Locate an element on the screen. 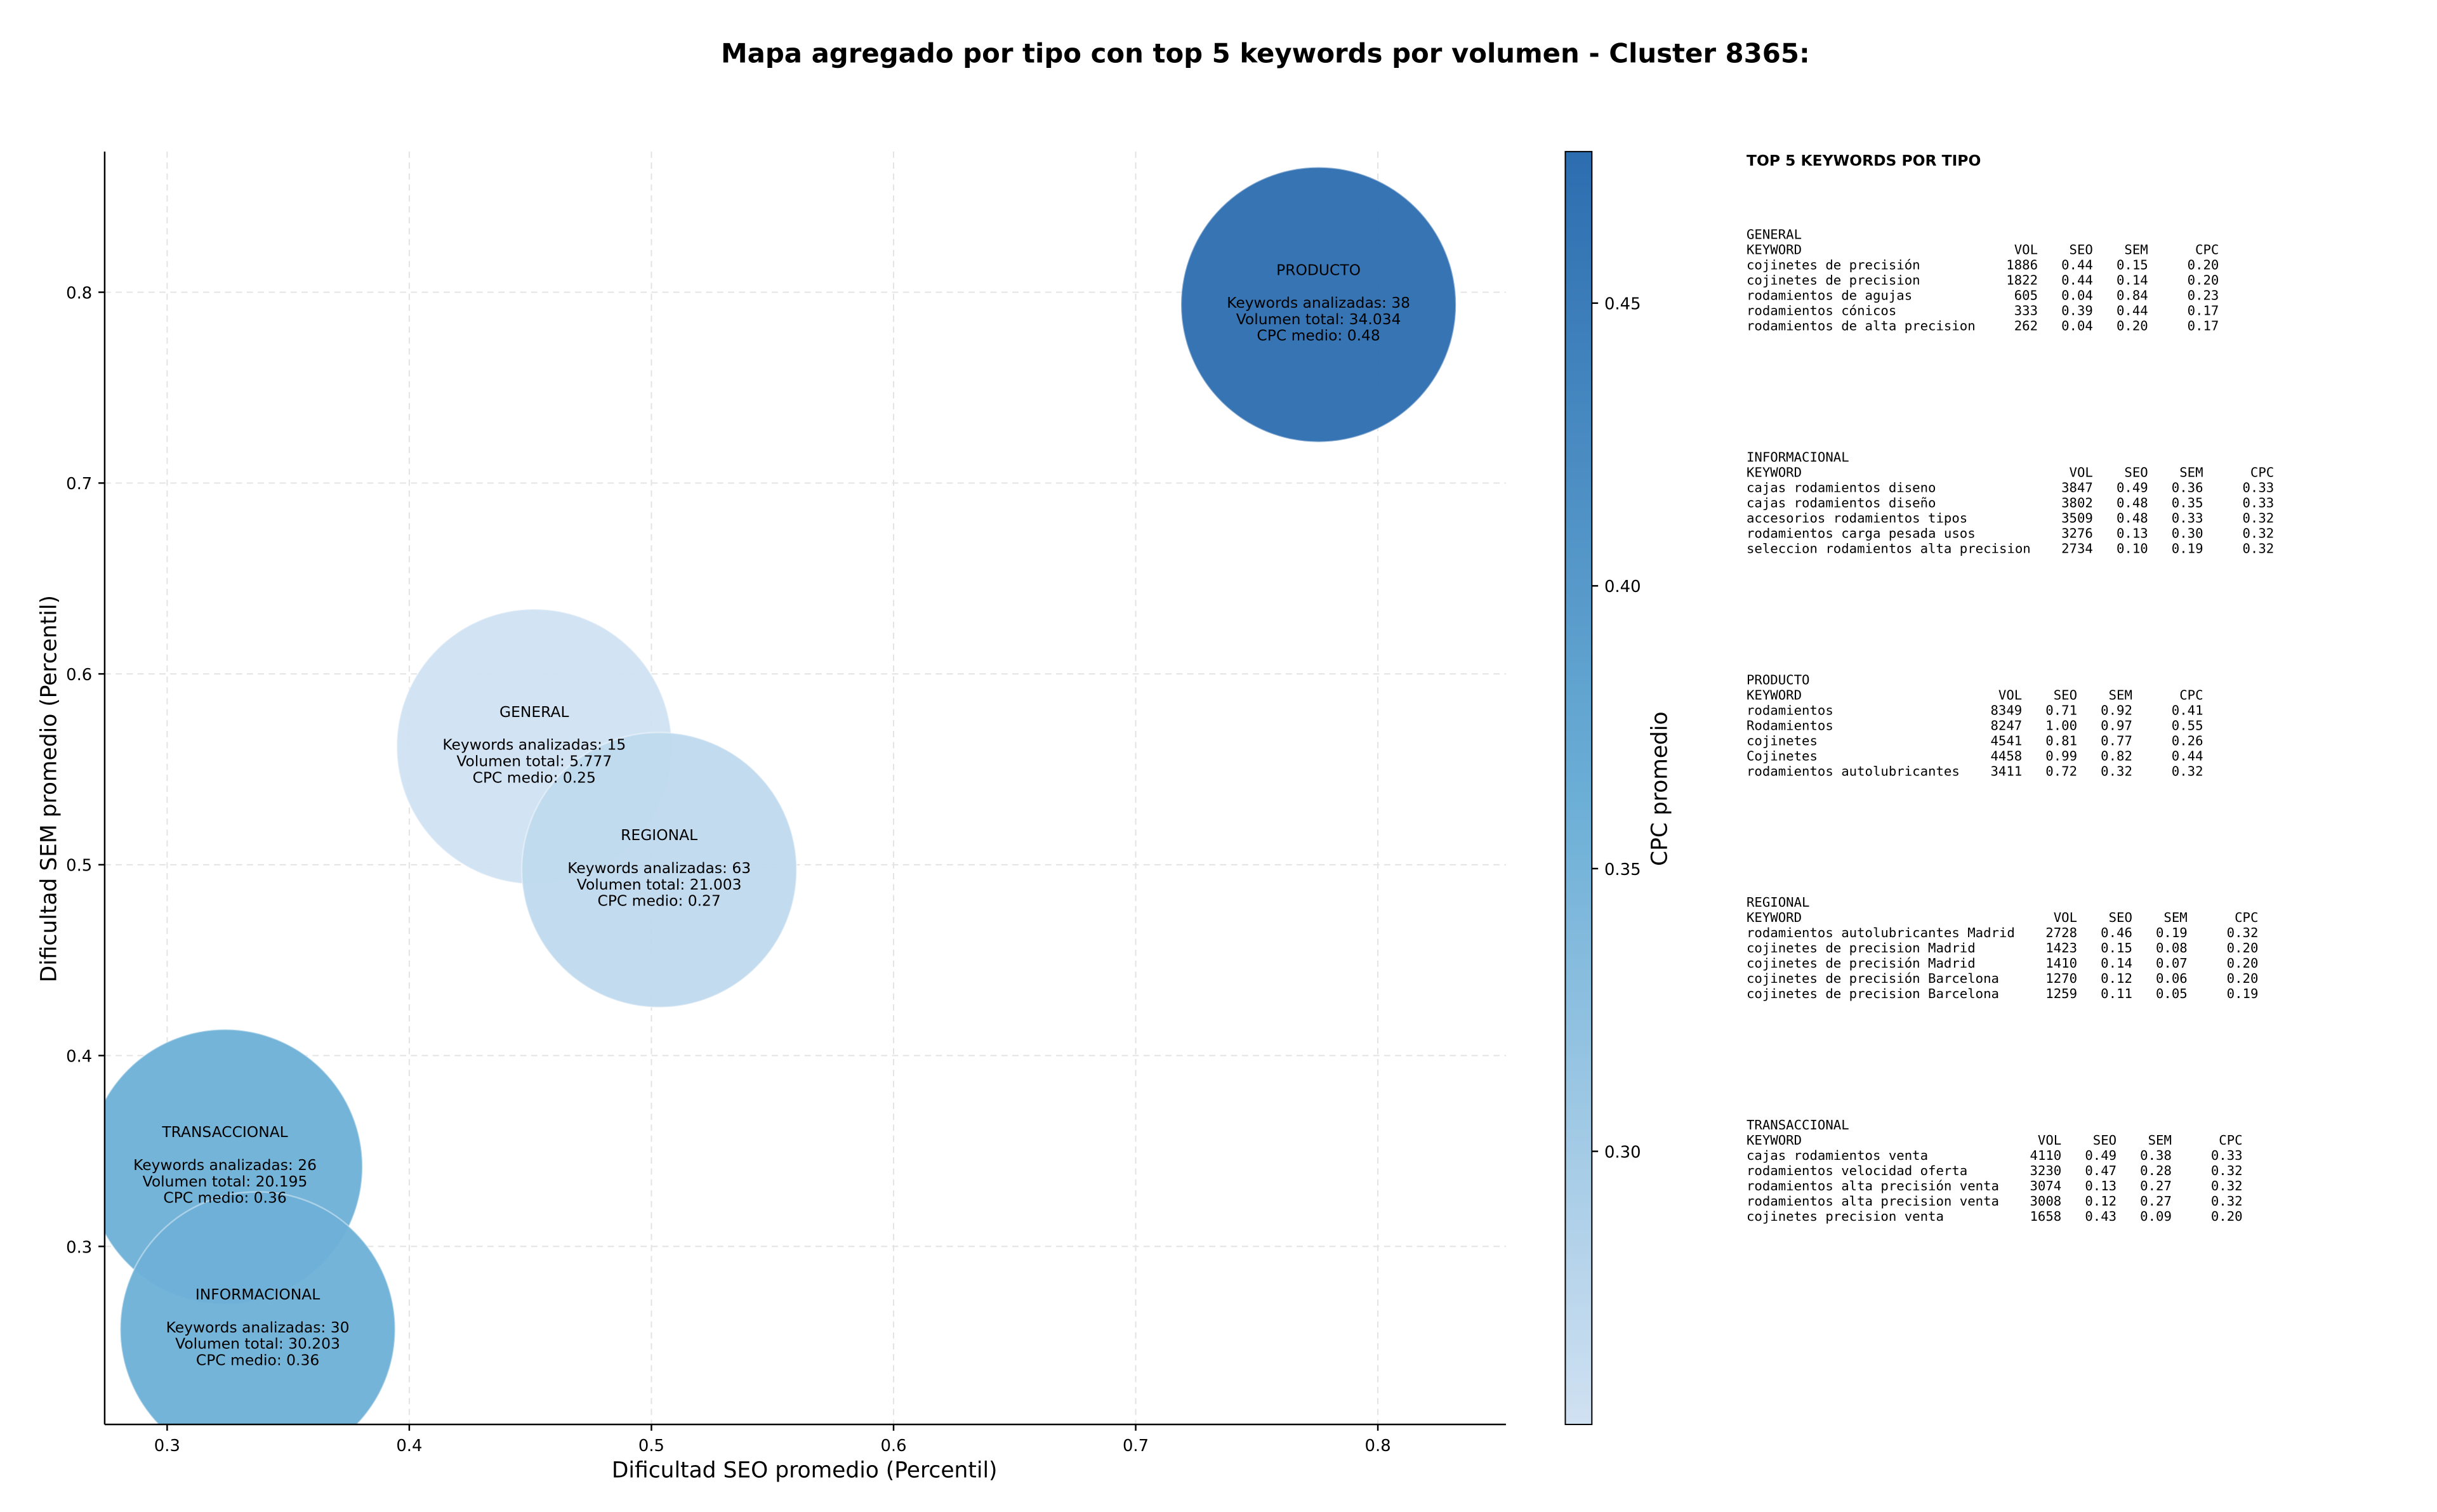 Image resolution: width=2437 pixels, height=1512 pixels. y-tick-label: 0.7 is located at coordinates (79, 485).